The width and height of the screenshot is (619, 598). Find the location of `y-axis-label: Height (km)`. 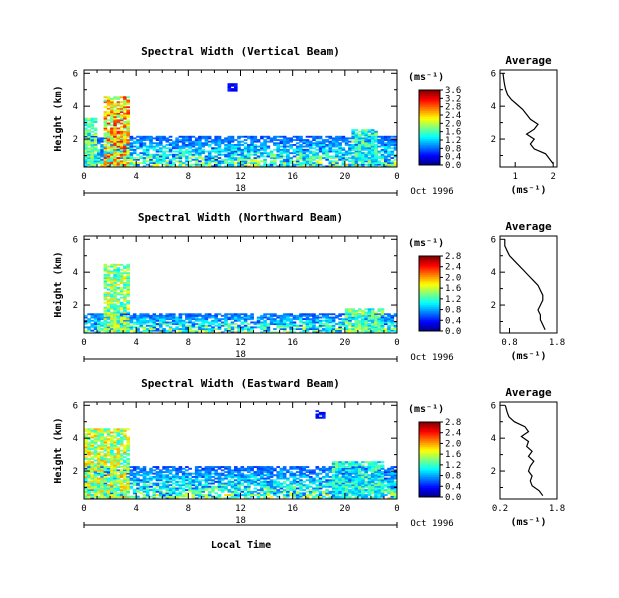

y-axis-label: Height (km) is located at coordinates (58, 284).